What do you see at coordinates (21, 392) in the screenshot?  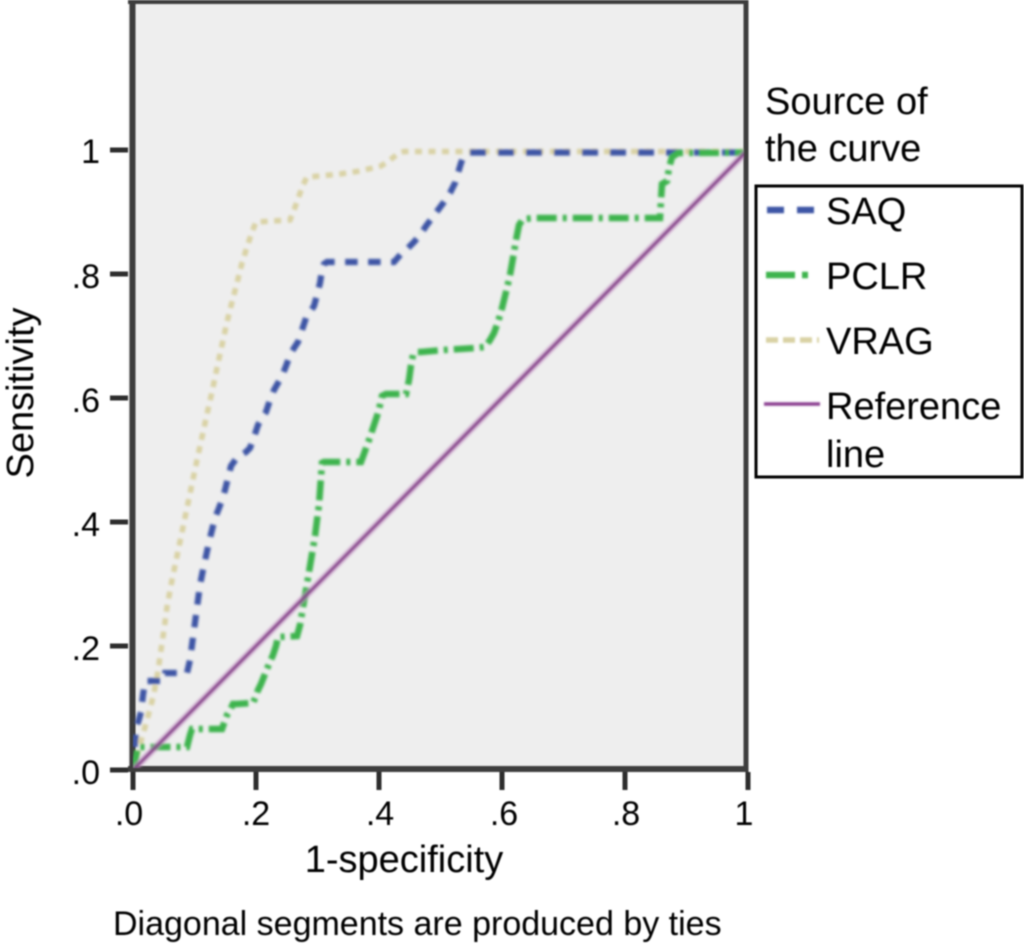 I see `svg-text: Sensitivity` at bounding box center [21, 392].